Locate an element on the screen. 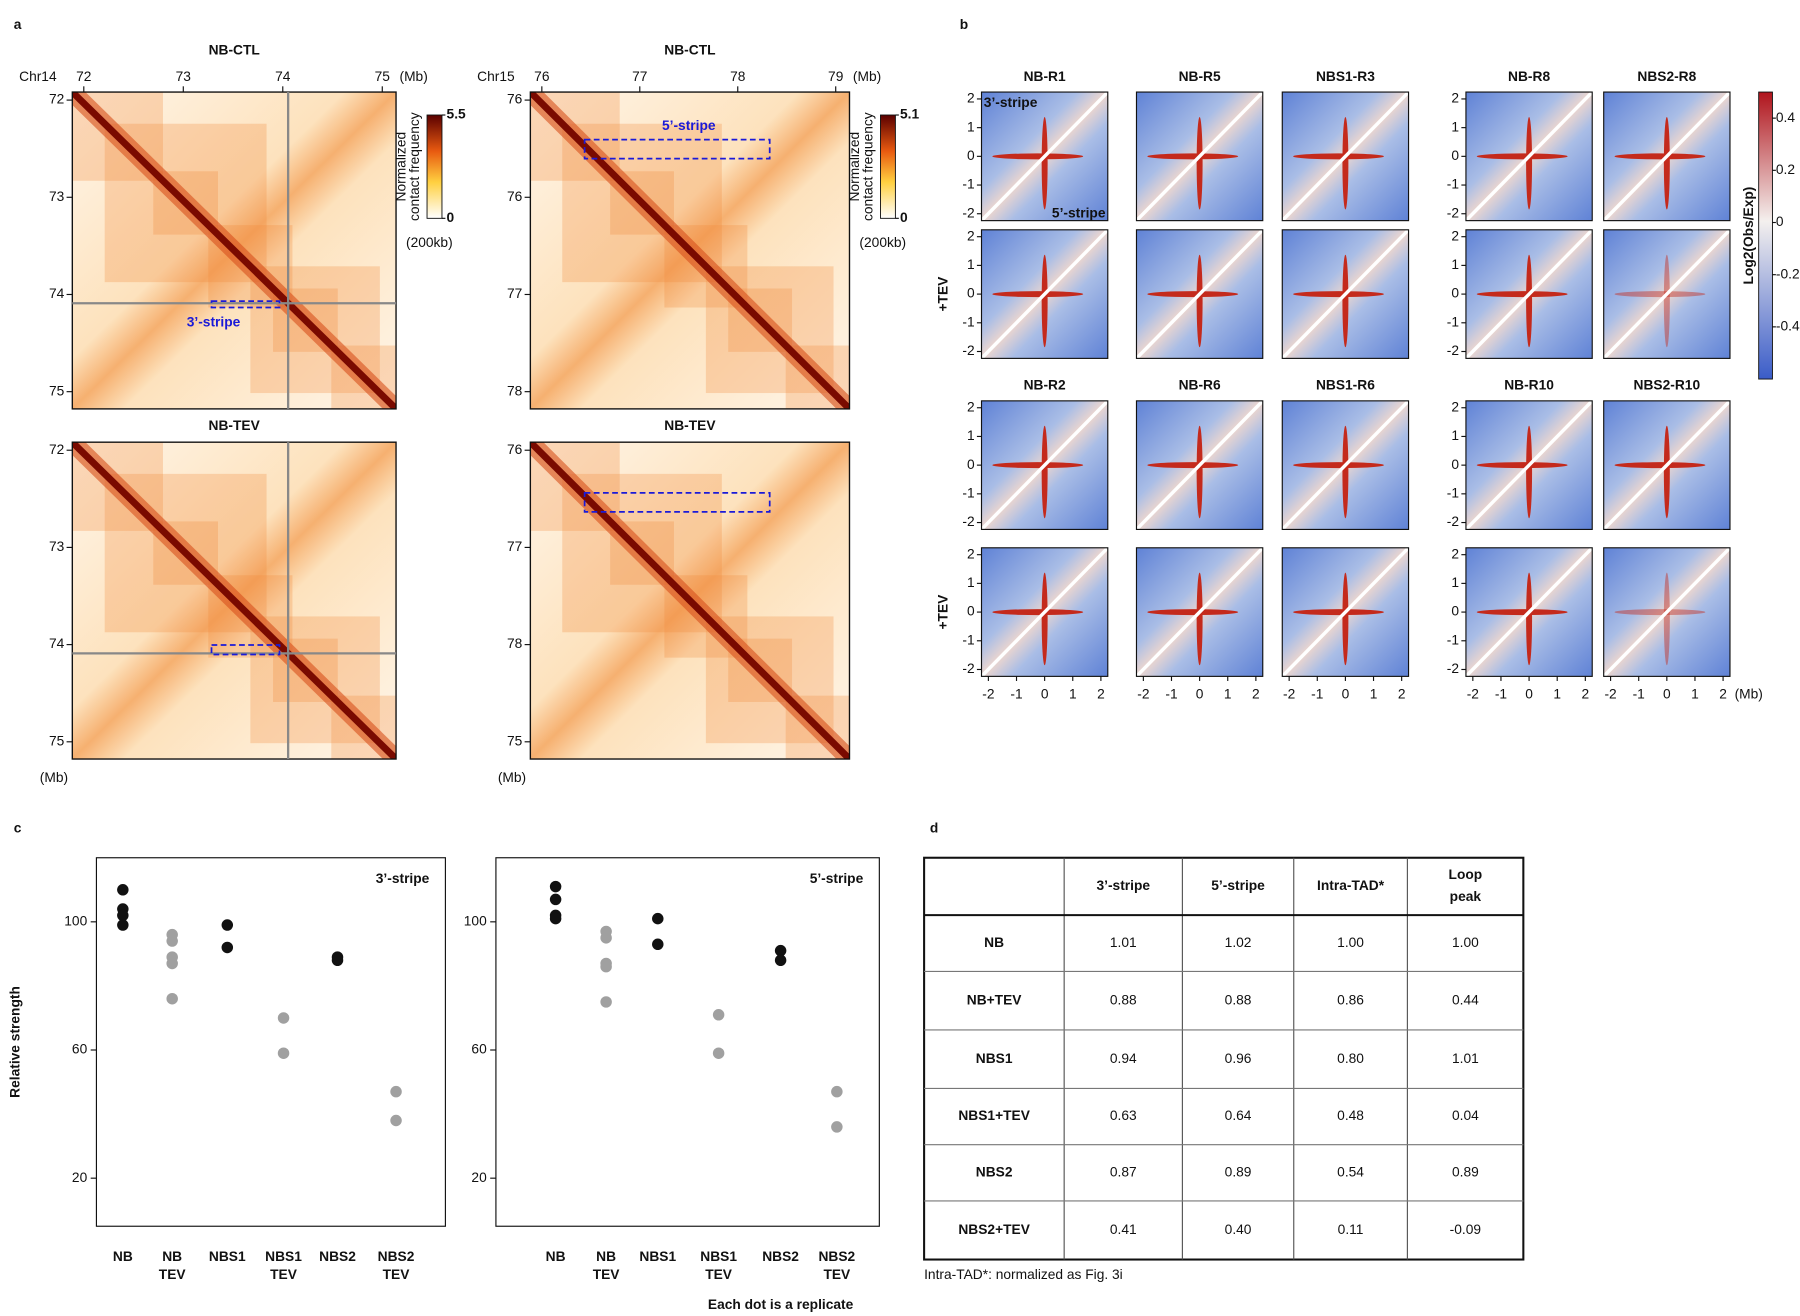 This screenshot has width=1800, height=1316. table-cell: 0.88 is located at coordinates (1123, 999).